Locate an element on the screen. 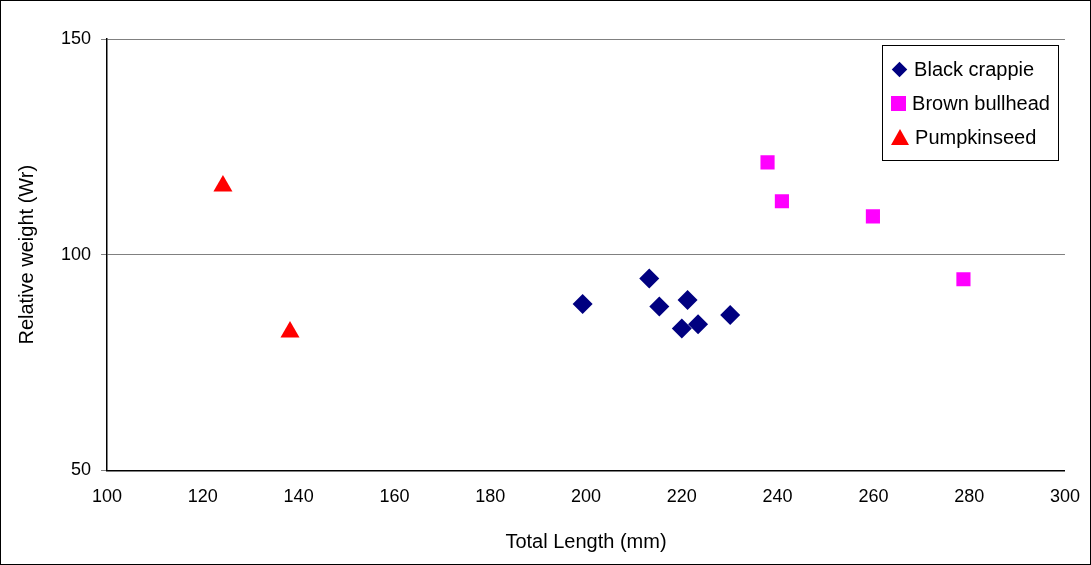  x-tick-label: 140 is located at coordinates (298, 496).